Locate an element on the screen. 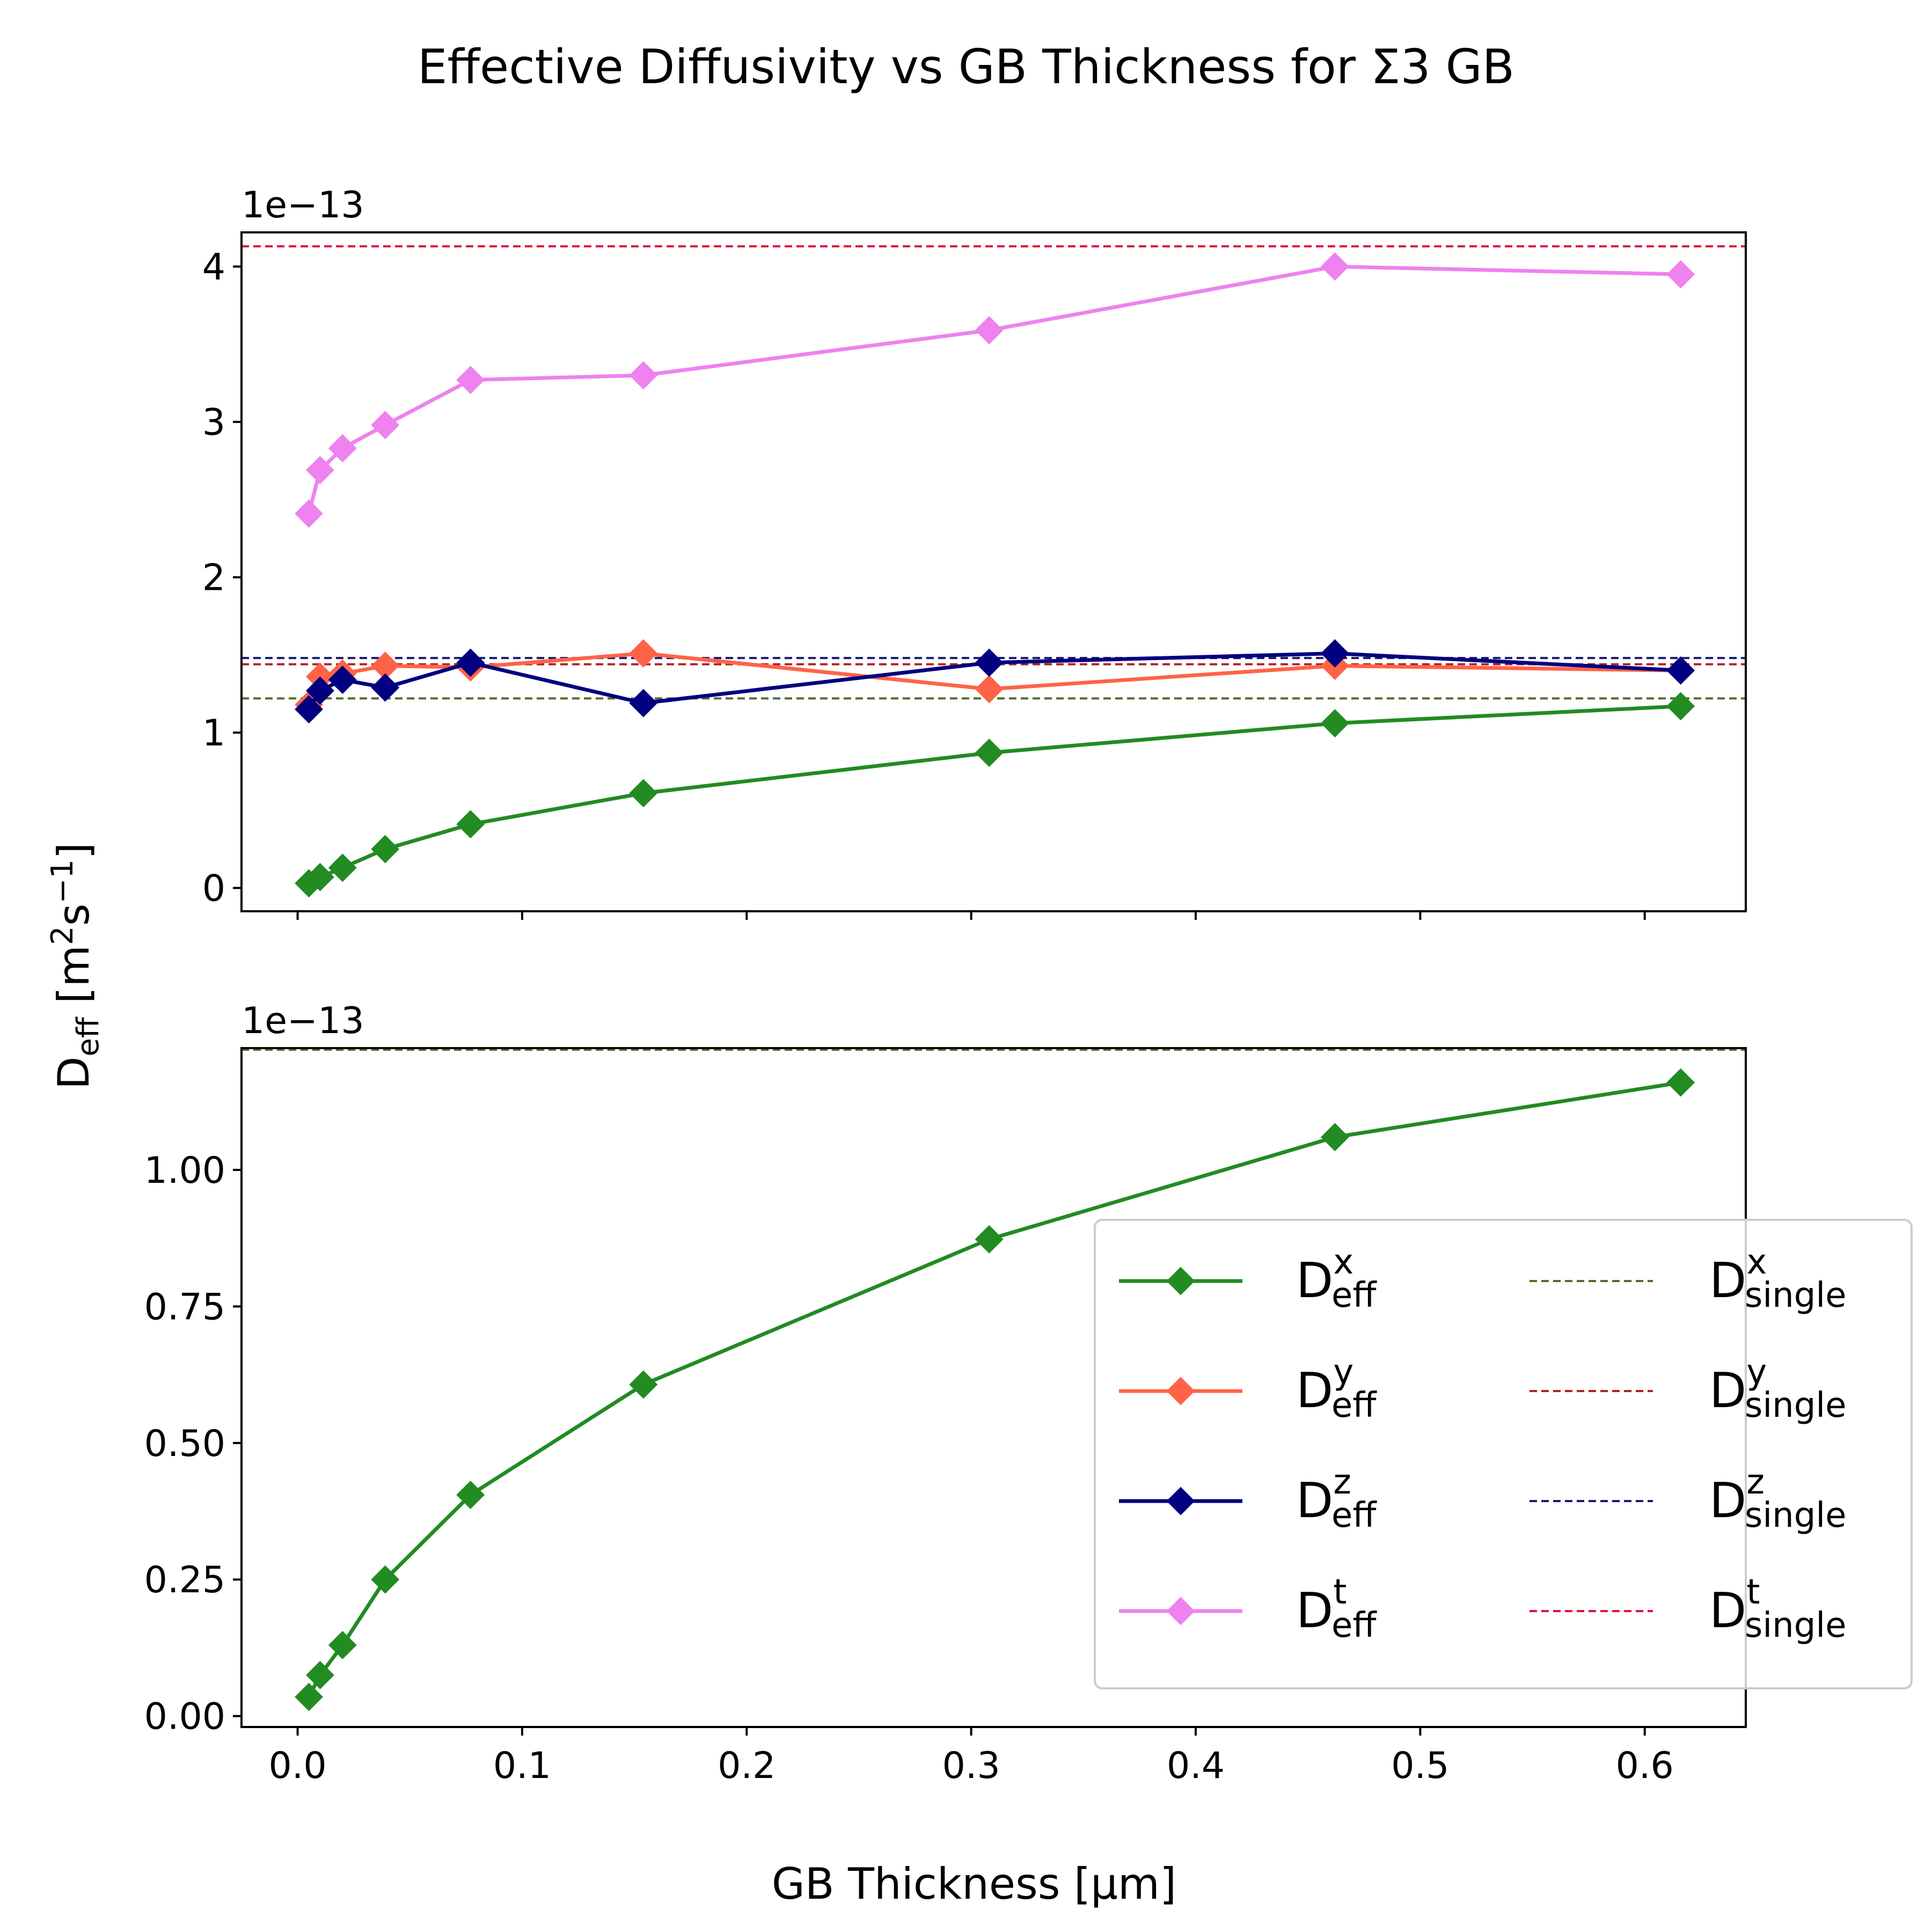  y-label-unit-close: ] is located at coordinates (74, 851).